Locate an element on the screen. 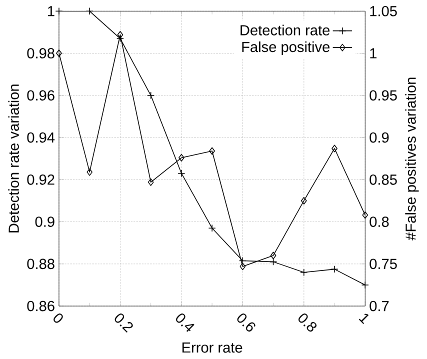  y-tick-label: 0.98 is located at coordinates (40, 53).